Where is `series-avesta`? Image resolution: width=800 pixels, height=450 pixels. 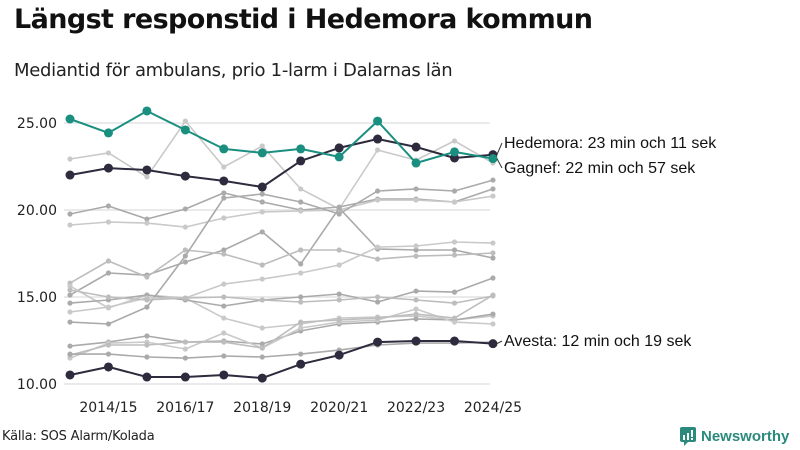 series-avesta is located at coordinates (281, 359).